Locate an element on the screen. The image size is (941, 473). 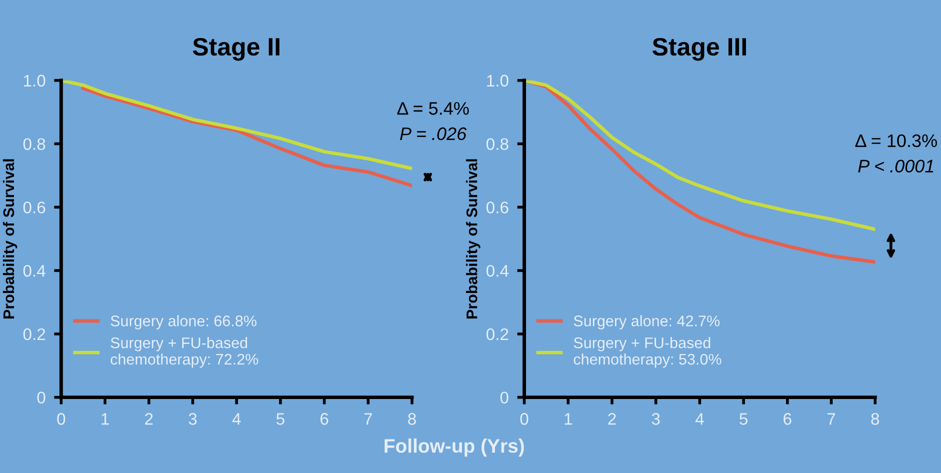
annotation: P = .026 is located at coordinates (433, 133).